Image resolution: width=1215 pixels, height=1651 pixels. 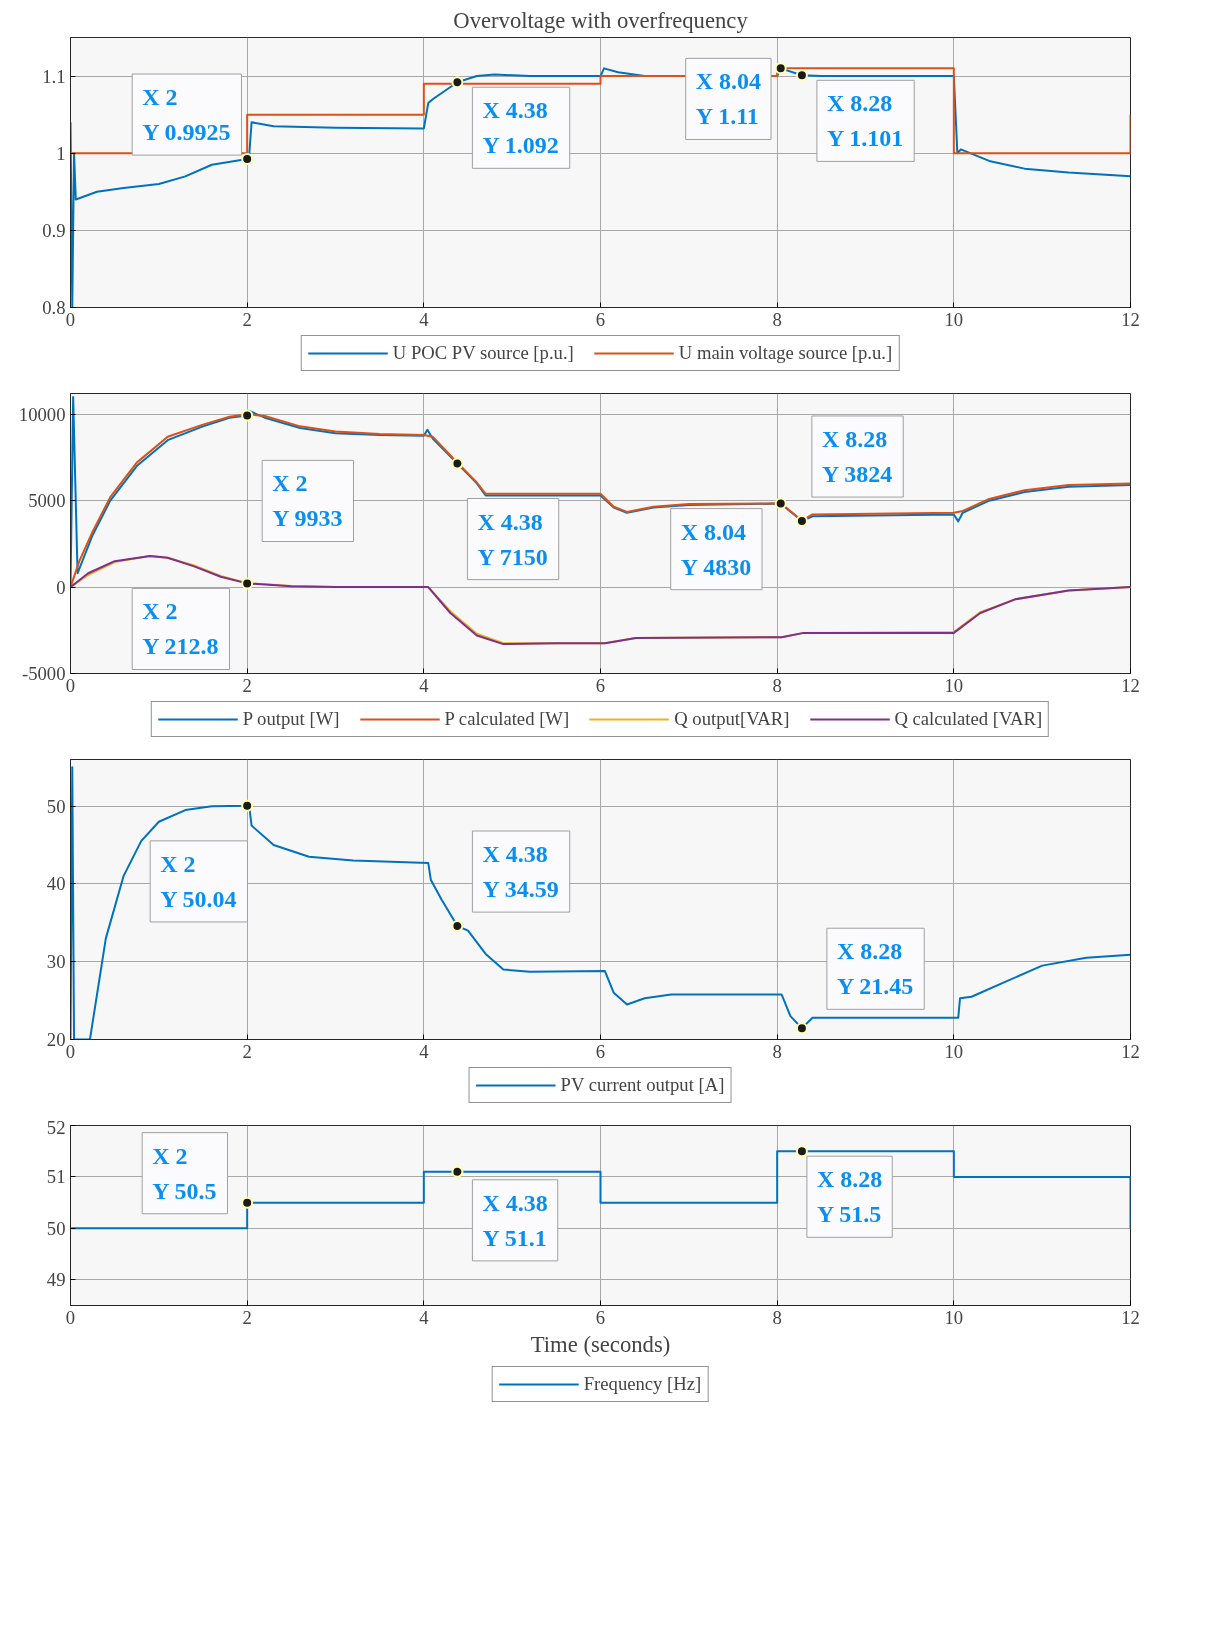 What do you see at coordinates (198, 881) in the screenshot?
I see `annotation: X 2 Y 50.04` at bounding box center [198, 881].